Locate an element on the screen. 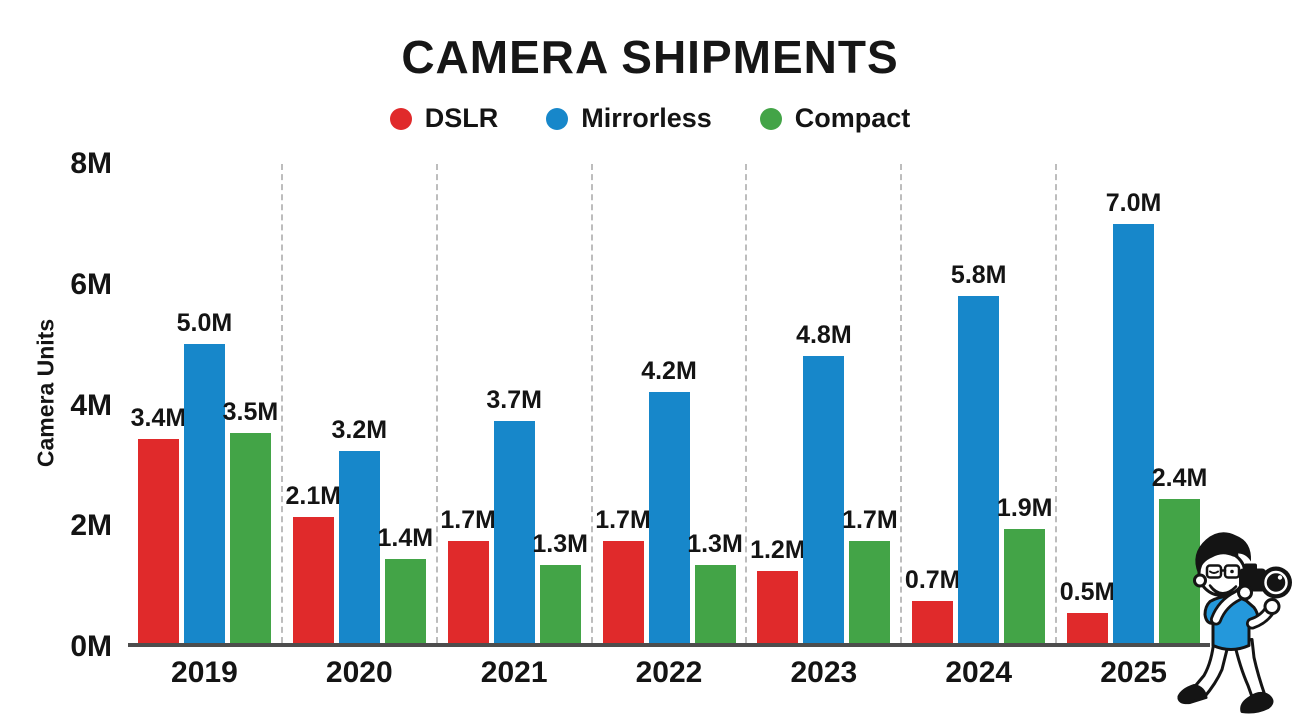 This screenshot has height=726, width=1300. legend-item-compact: Compact is located at coordinates (835, 118).